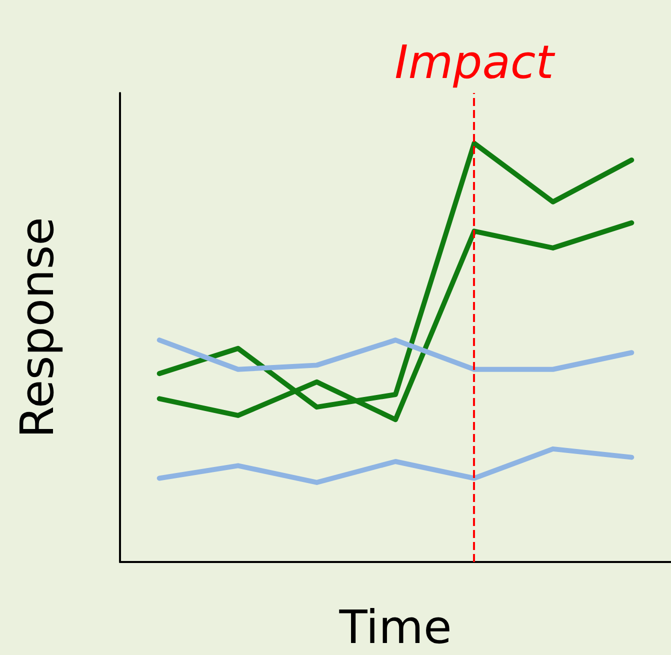 This screenshot has height=655, width=671. Describe the element at coordinates (474, 62) in the screenshot. I see `text: Impact` at that location.